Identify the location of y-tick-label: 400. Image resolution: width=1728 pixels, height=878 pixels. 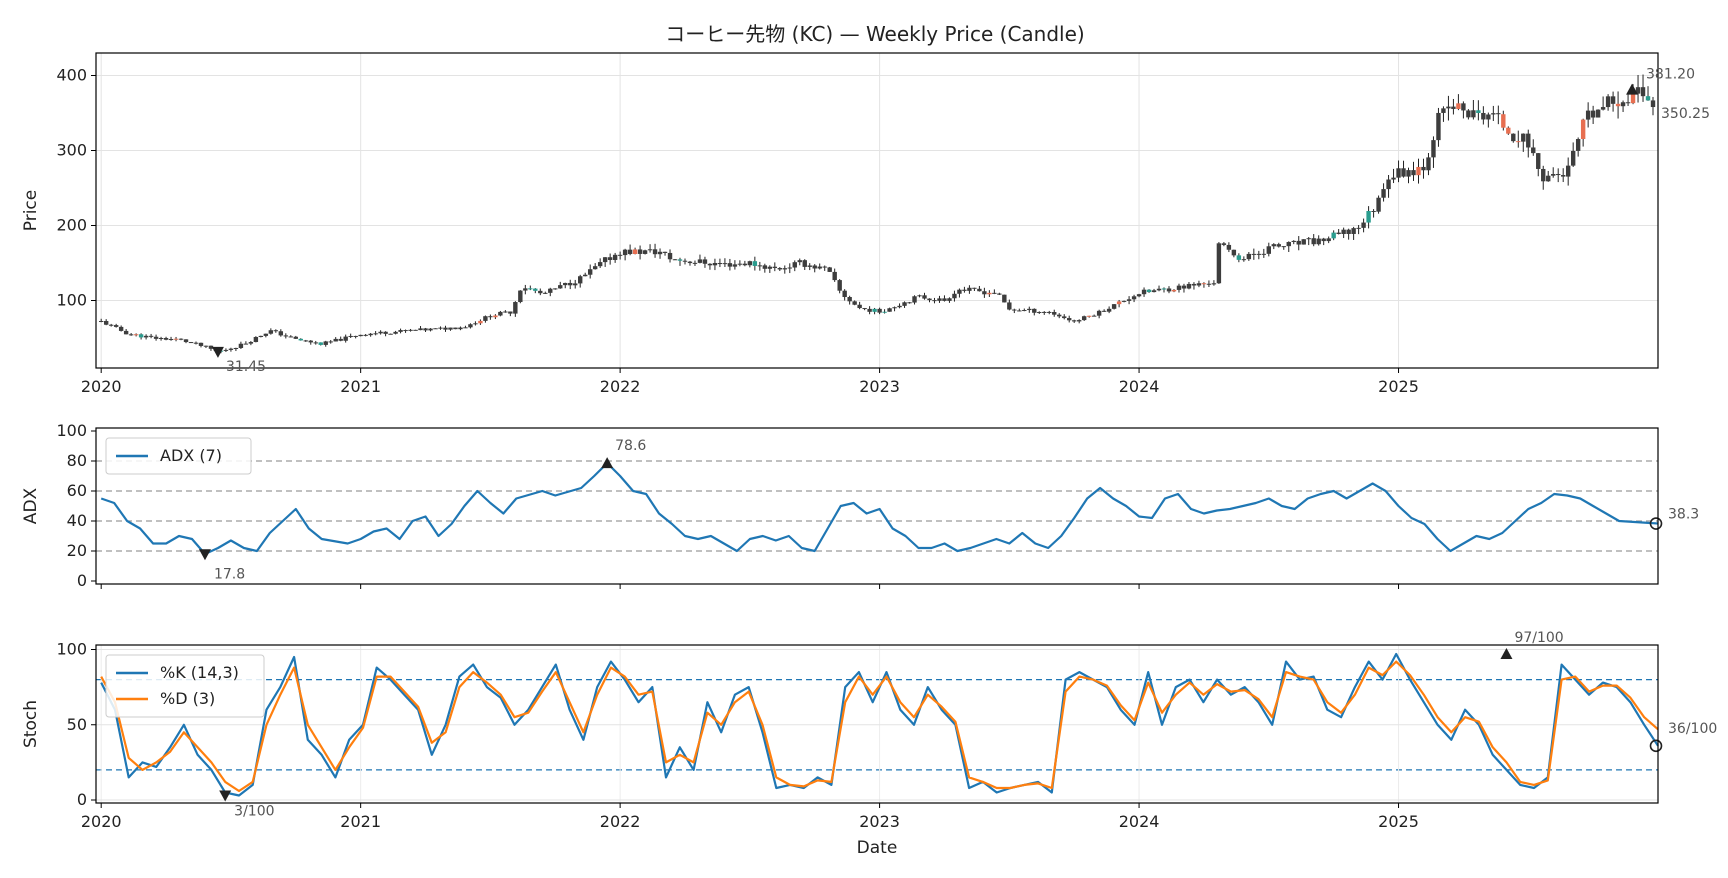
(71, 75).